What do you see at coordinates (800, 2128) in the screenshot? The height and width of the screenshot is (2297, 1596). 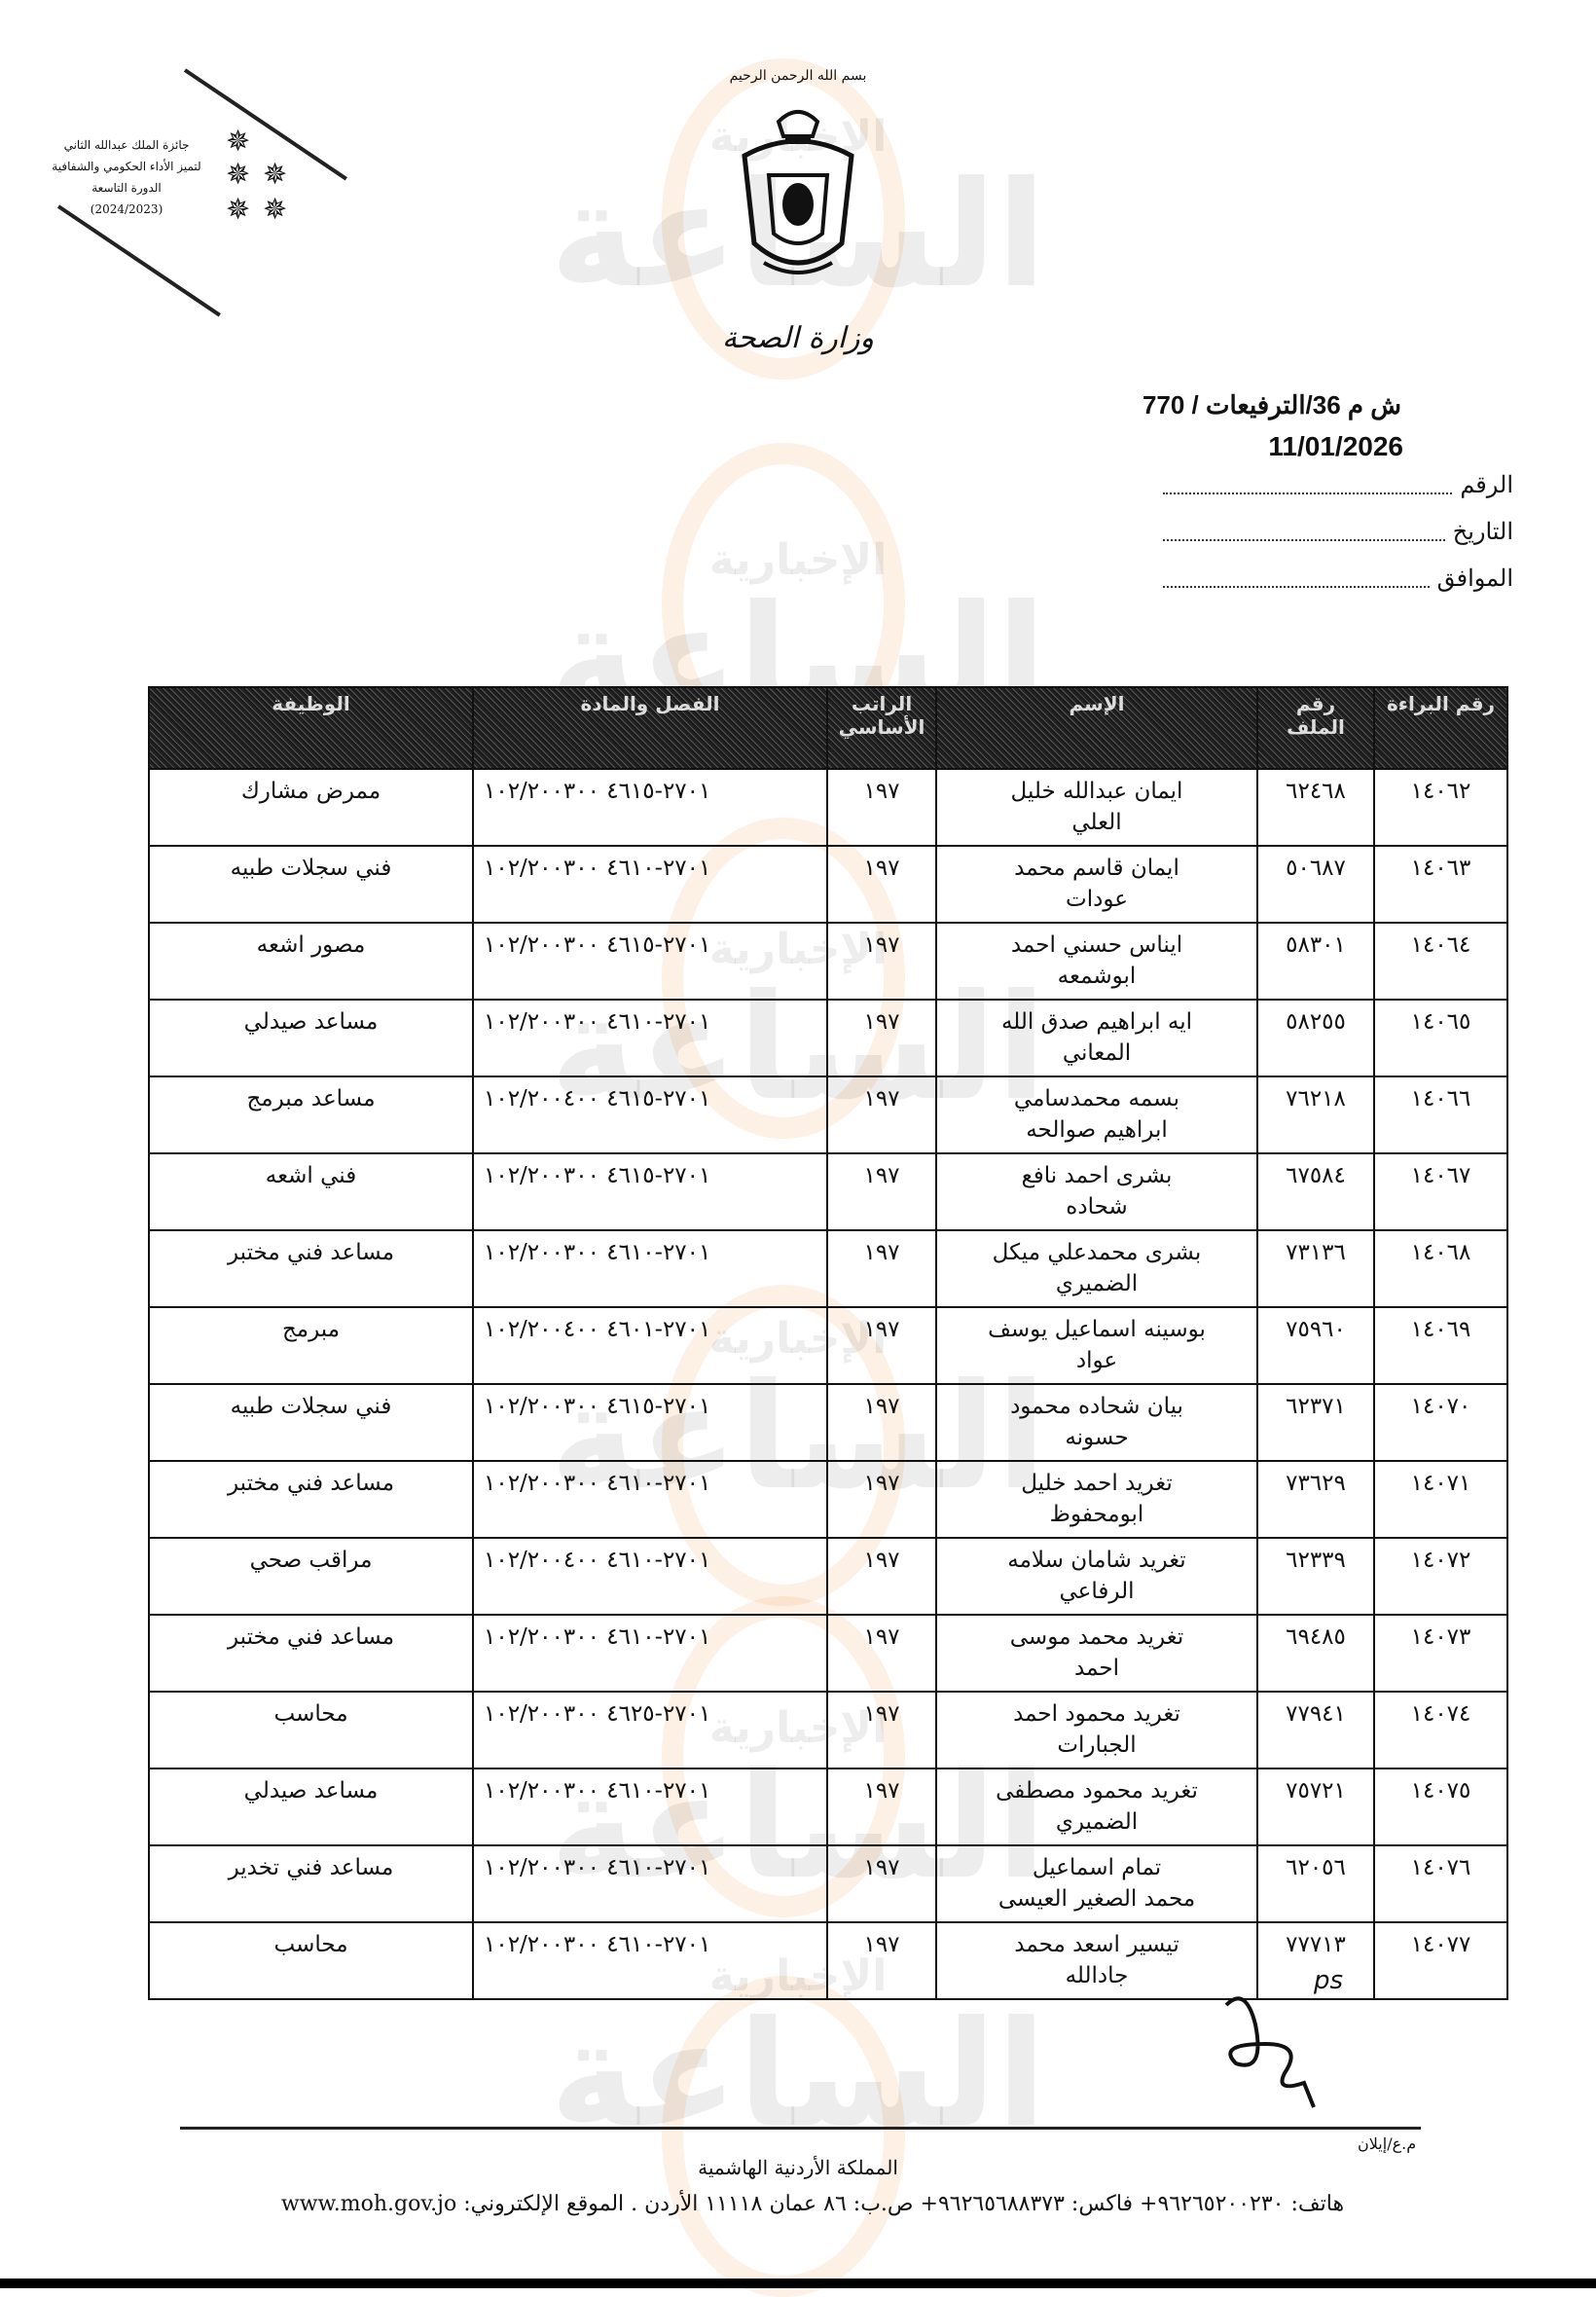 I see `footer-divider` at bounding box center [800, 2128].